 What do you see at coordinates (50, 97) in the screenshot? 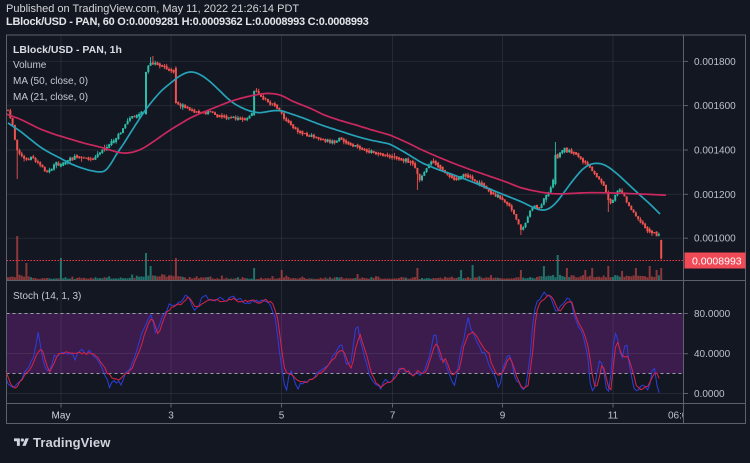
I see `svg-text: MA (21, close, 0)` at bounding box center [50, 97].